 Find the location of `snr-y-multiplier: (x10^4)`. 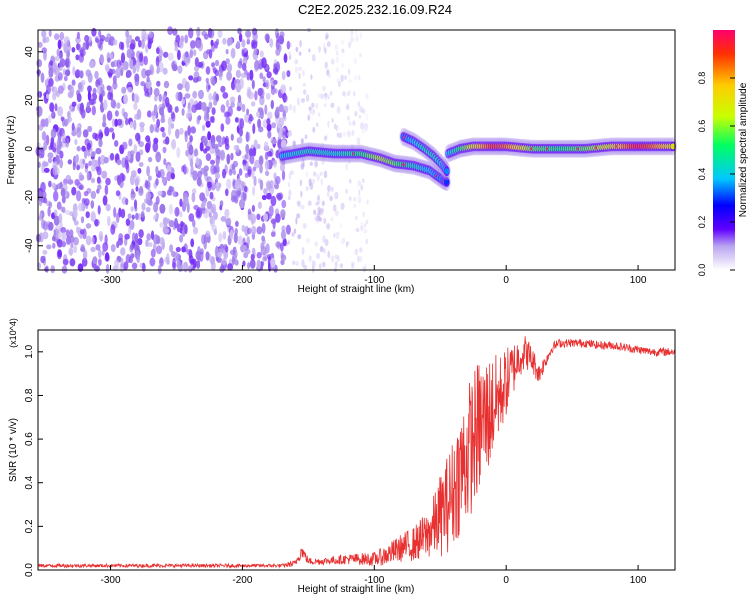

snr-y-multiplier: (x10^4) is located at coordinates (13, 333).